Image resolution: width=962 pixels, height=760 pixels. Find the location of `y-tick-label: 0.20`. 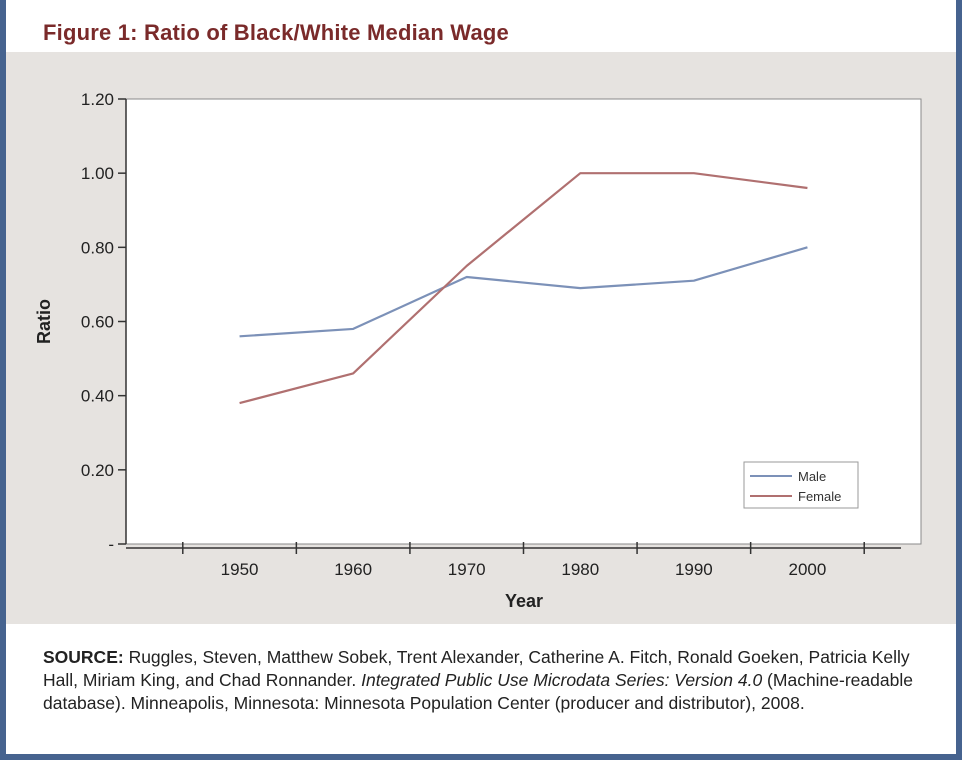

y-tick-label: 0.20 is located at coordinates (97, 470).